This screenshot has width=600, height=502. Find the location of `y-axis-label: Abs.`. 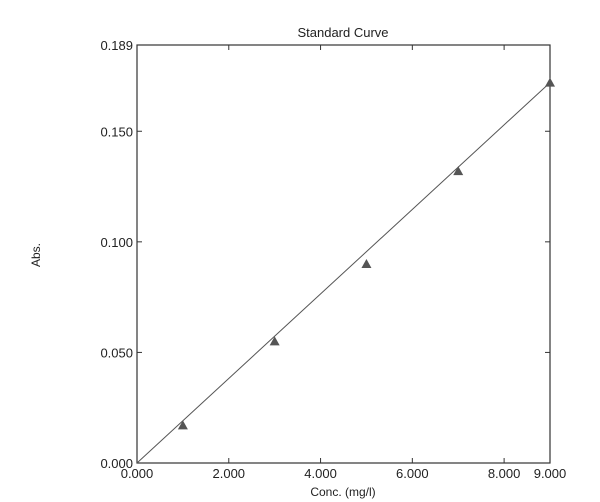

y-axis-label: Abs. is located at coordinates (36, 255).